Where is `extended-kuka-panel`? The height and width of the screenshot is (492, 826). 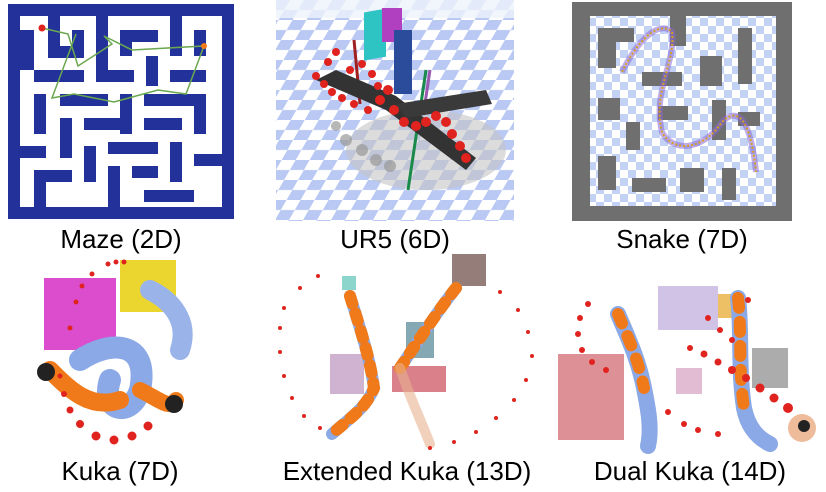
extended-kuka-panel is located at coordinates (406, 351).